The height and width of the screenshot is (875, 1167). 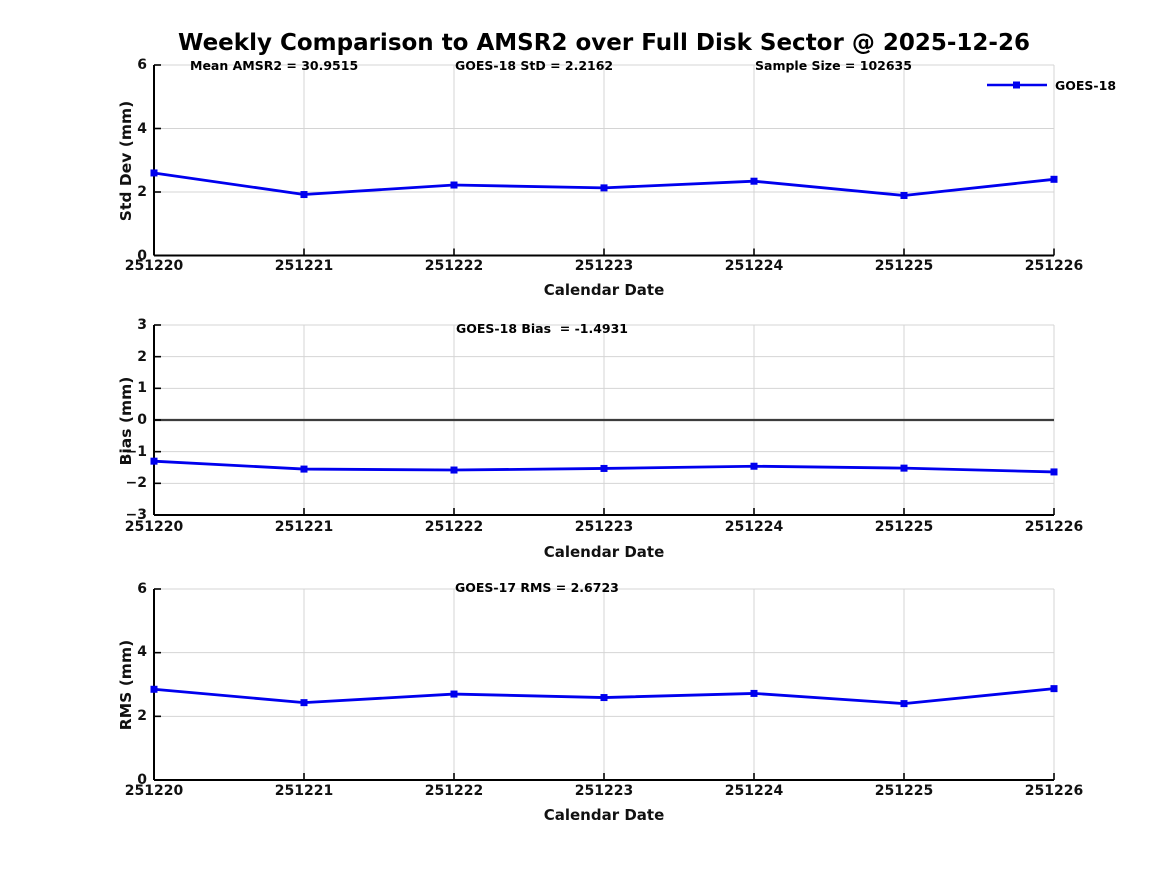 I want to click on legend: GOES-18, so click(x=1051, y=85).